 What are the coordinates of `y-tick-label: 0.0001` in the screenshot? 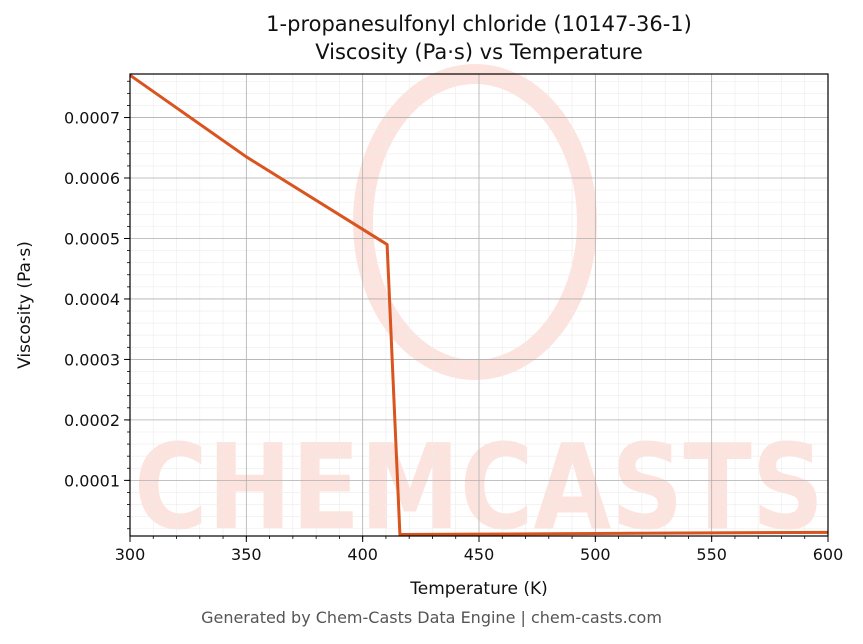 It's located at (92, 480).